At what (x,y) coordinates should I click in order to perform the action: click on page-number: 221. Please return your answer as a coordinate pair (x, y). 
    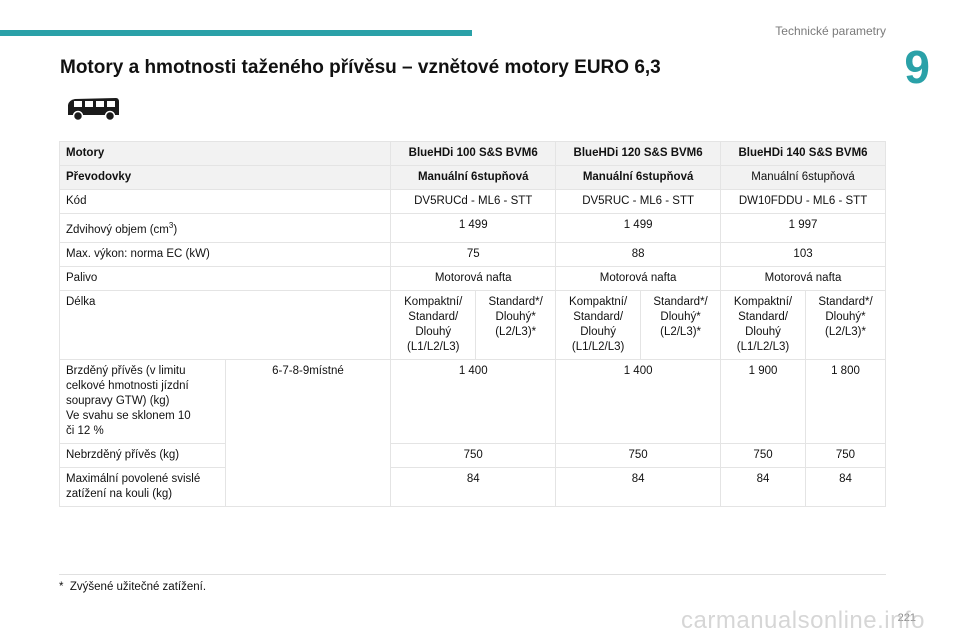
    Looking at the image, I should click on (906, 618).